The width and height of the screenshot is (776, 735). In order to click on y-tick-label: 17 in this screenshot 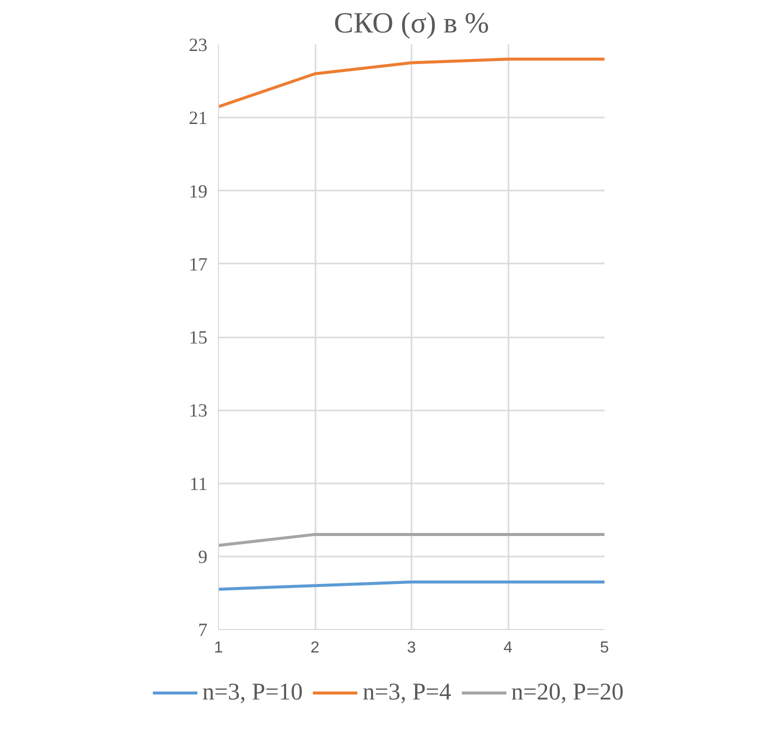, I will do `click(198, 265)`.